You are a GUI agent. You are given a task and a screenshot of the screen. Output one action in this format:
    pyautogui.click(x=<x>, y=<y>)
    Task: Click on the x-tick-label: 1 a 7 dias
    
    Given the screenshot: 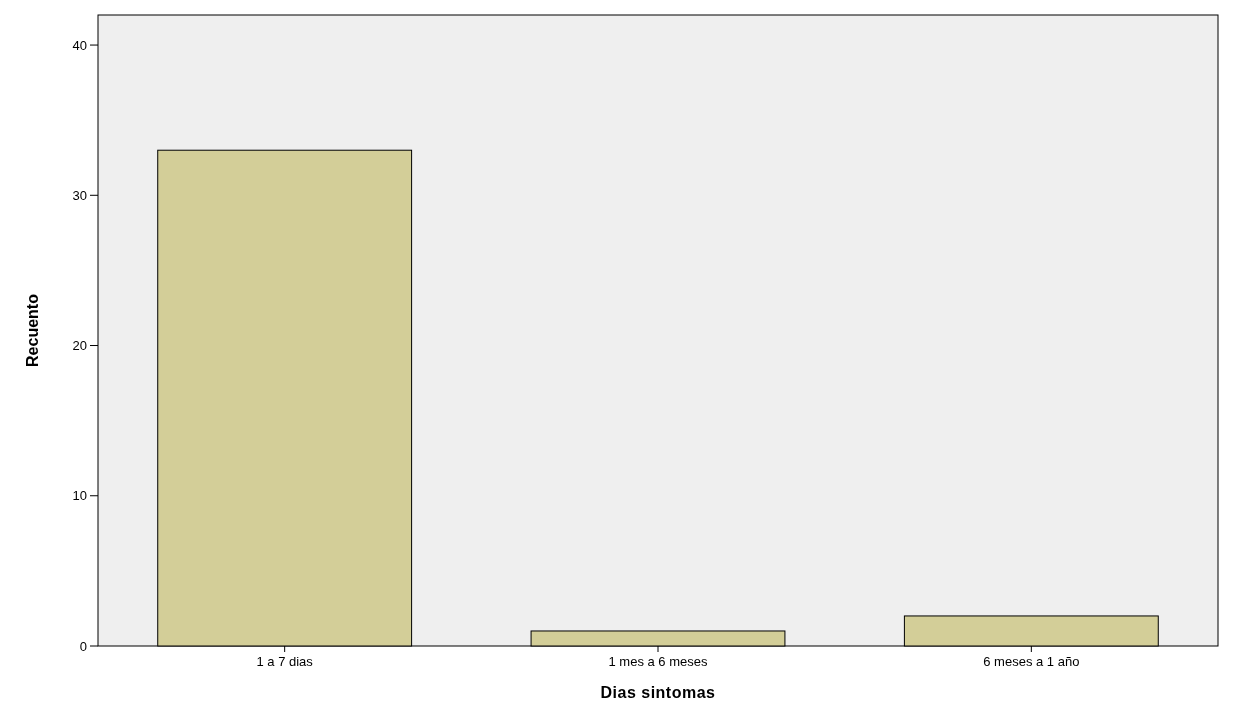 What is the action you would take?
    pyautogui.click(x=285, y=661)
    